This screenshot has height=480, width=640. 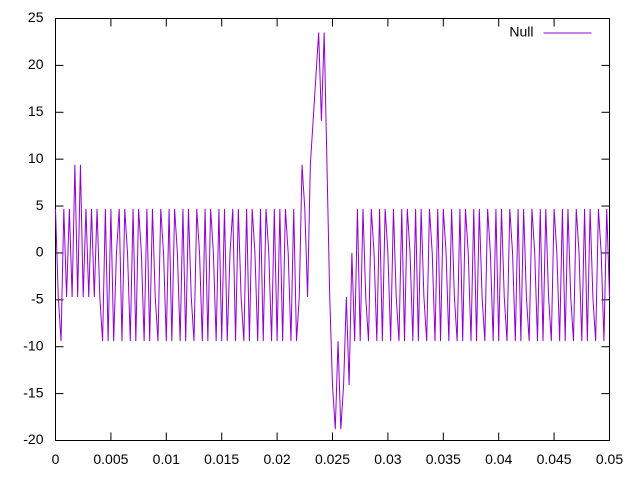 What do you see at coordinates (36, 64) in the screenshot?
I see `y-tick-label: 20` at bounding box center [36, 64].